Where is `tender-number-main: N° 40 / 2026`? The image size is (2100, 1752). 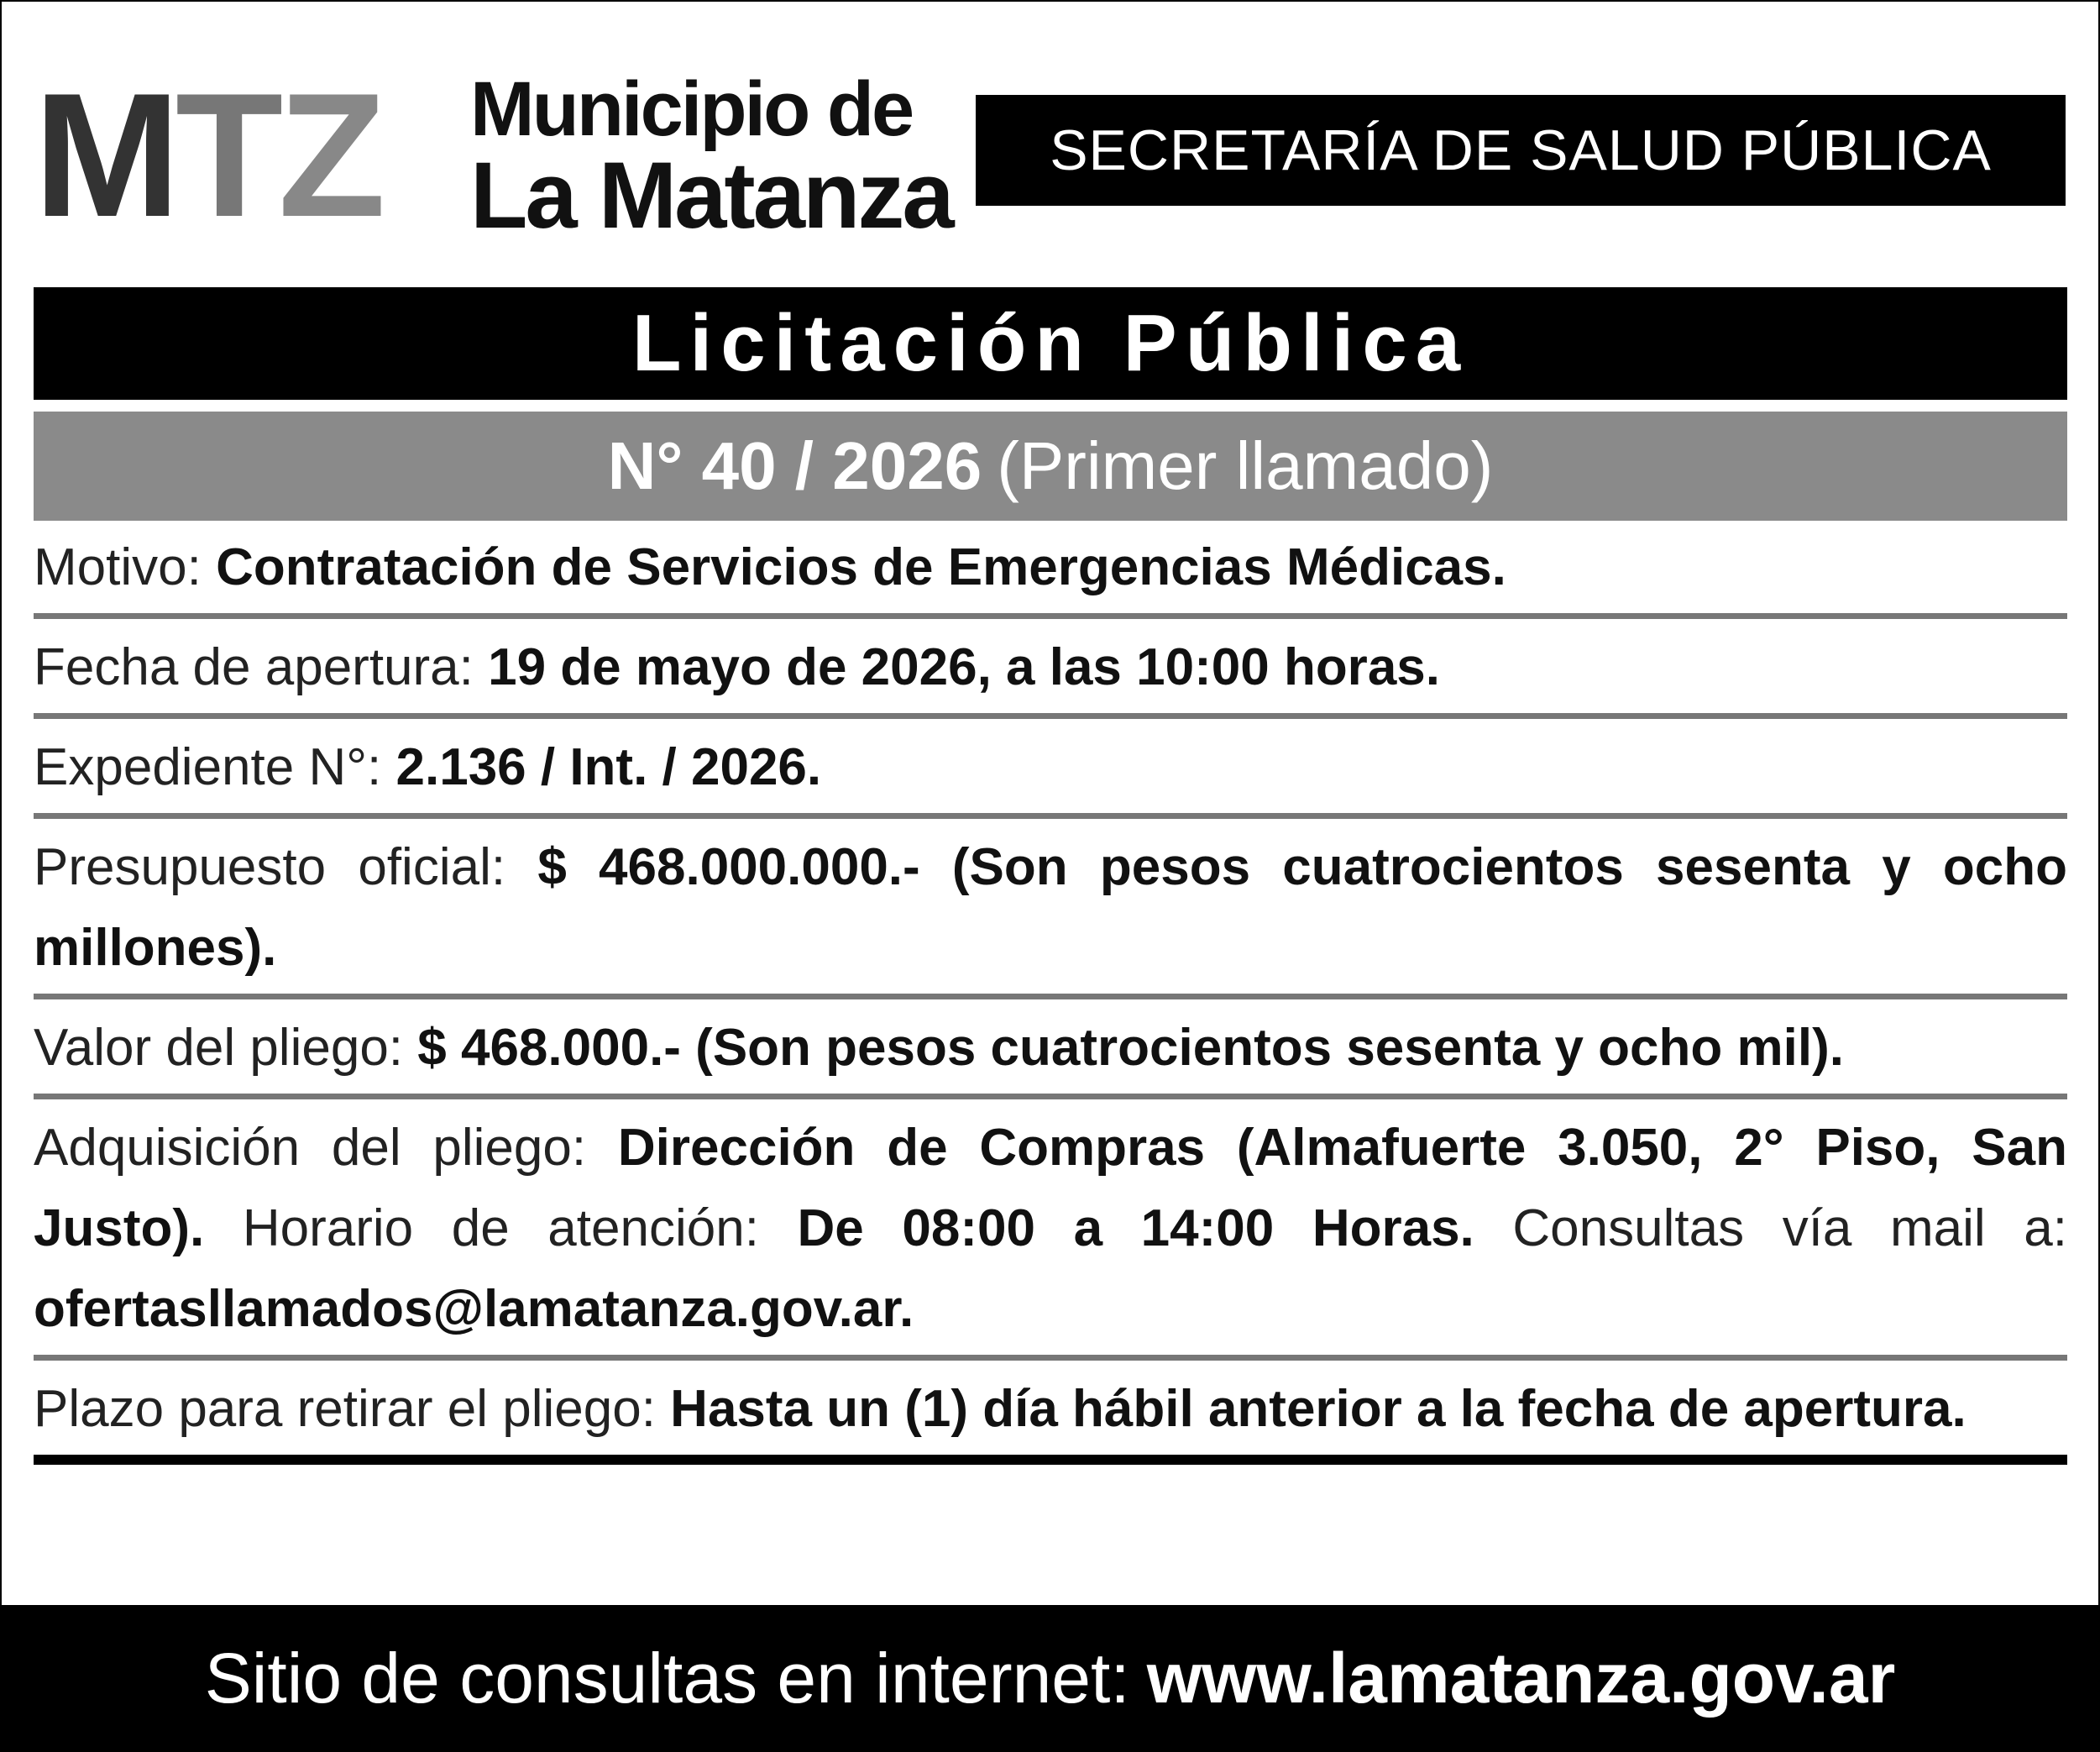
tender-number-main: N° 40 / 2026 is located at coordinates (795, 465).